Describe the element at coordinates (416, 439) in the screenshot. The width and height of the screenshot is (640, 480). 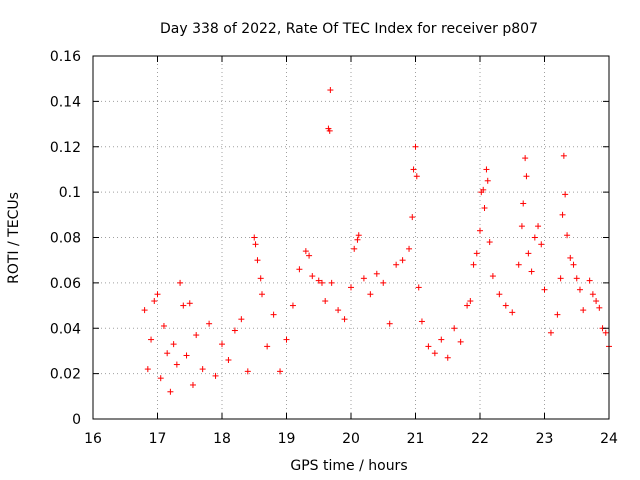
I see `x-tick-label: 21` at that location.